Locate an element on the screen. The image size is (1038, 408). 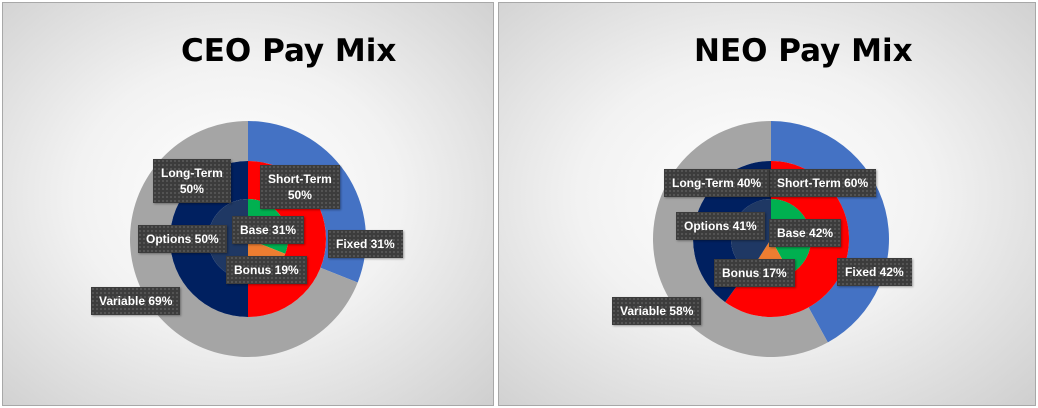
ceo-short-term-label-name: Short-Term is located at coordinates (300, 179).